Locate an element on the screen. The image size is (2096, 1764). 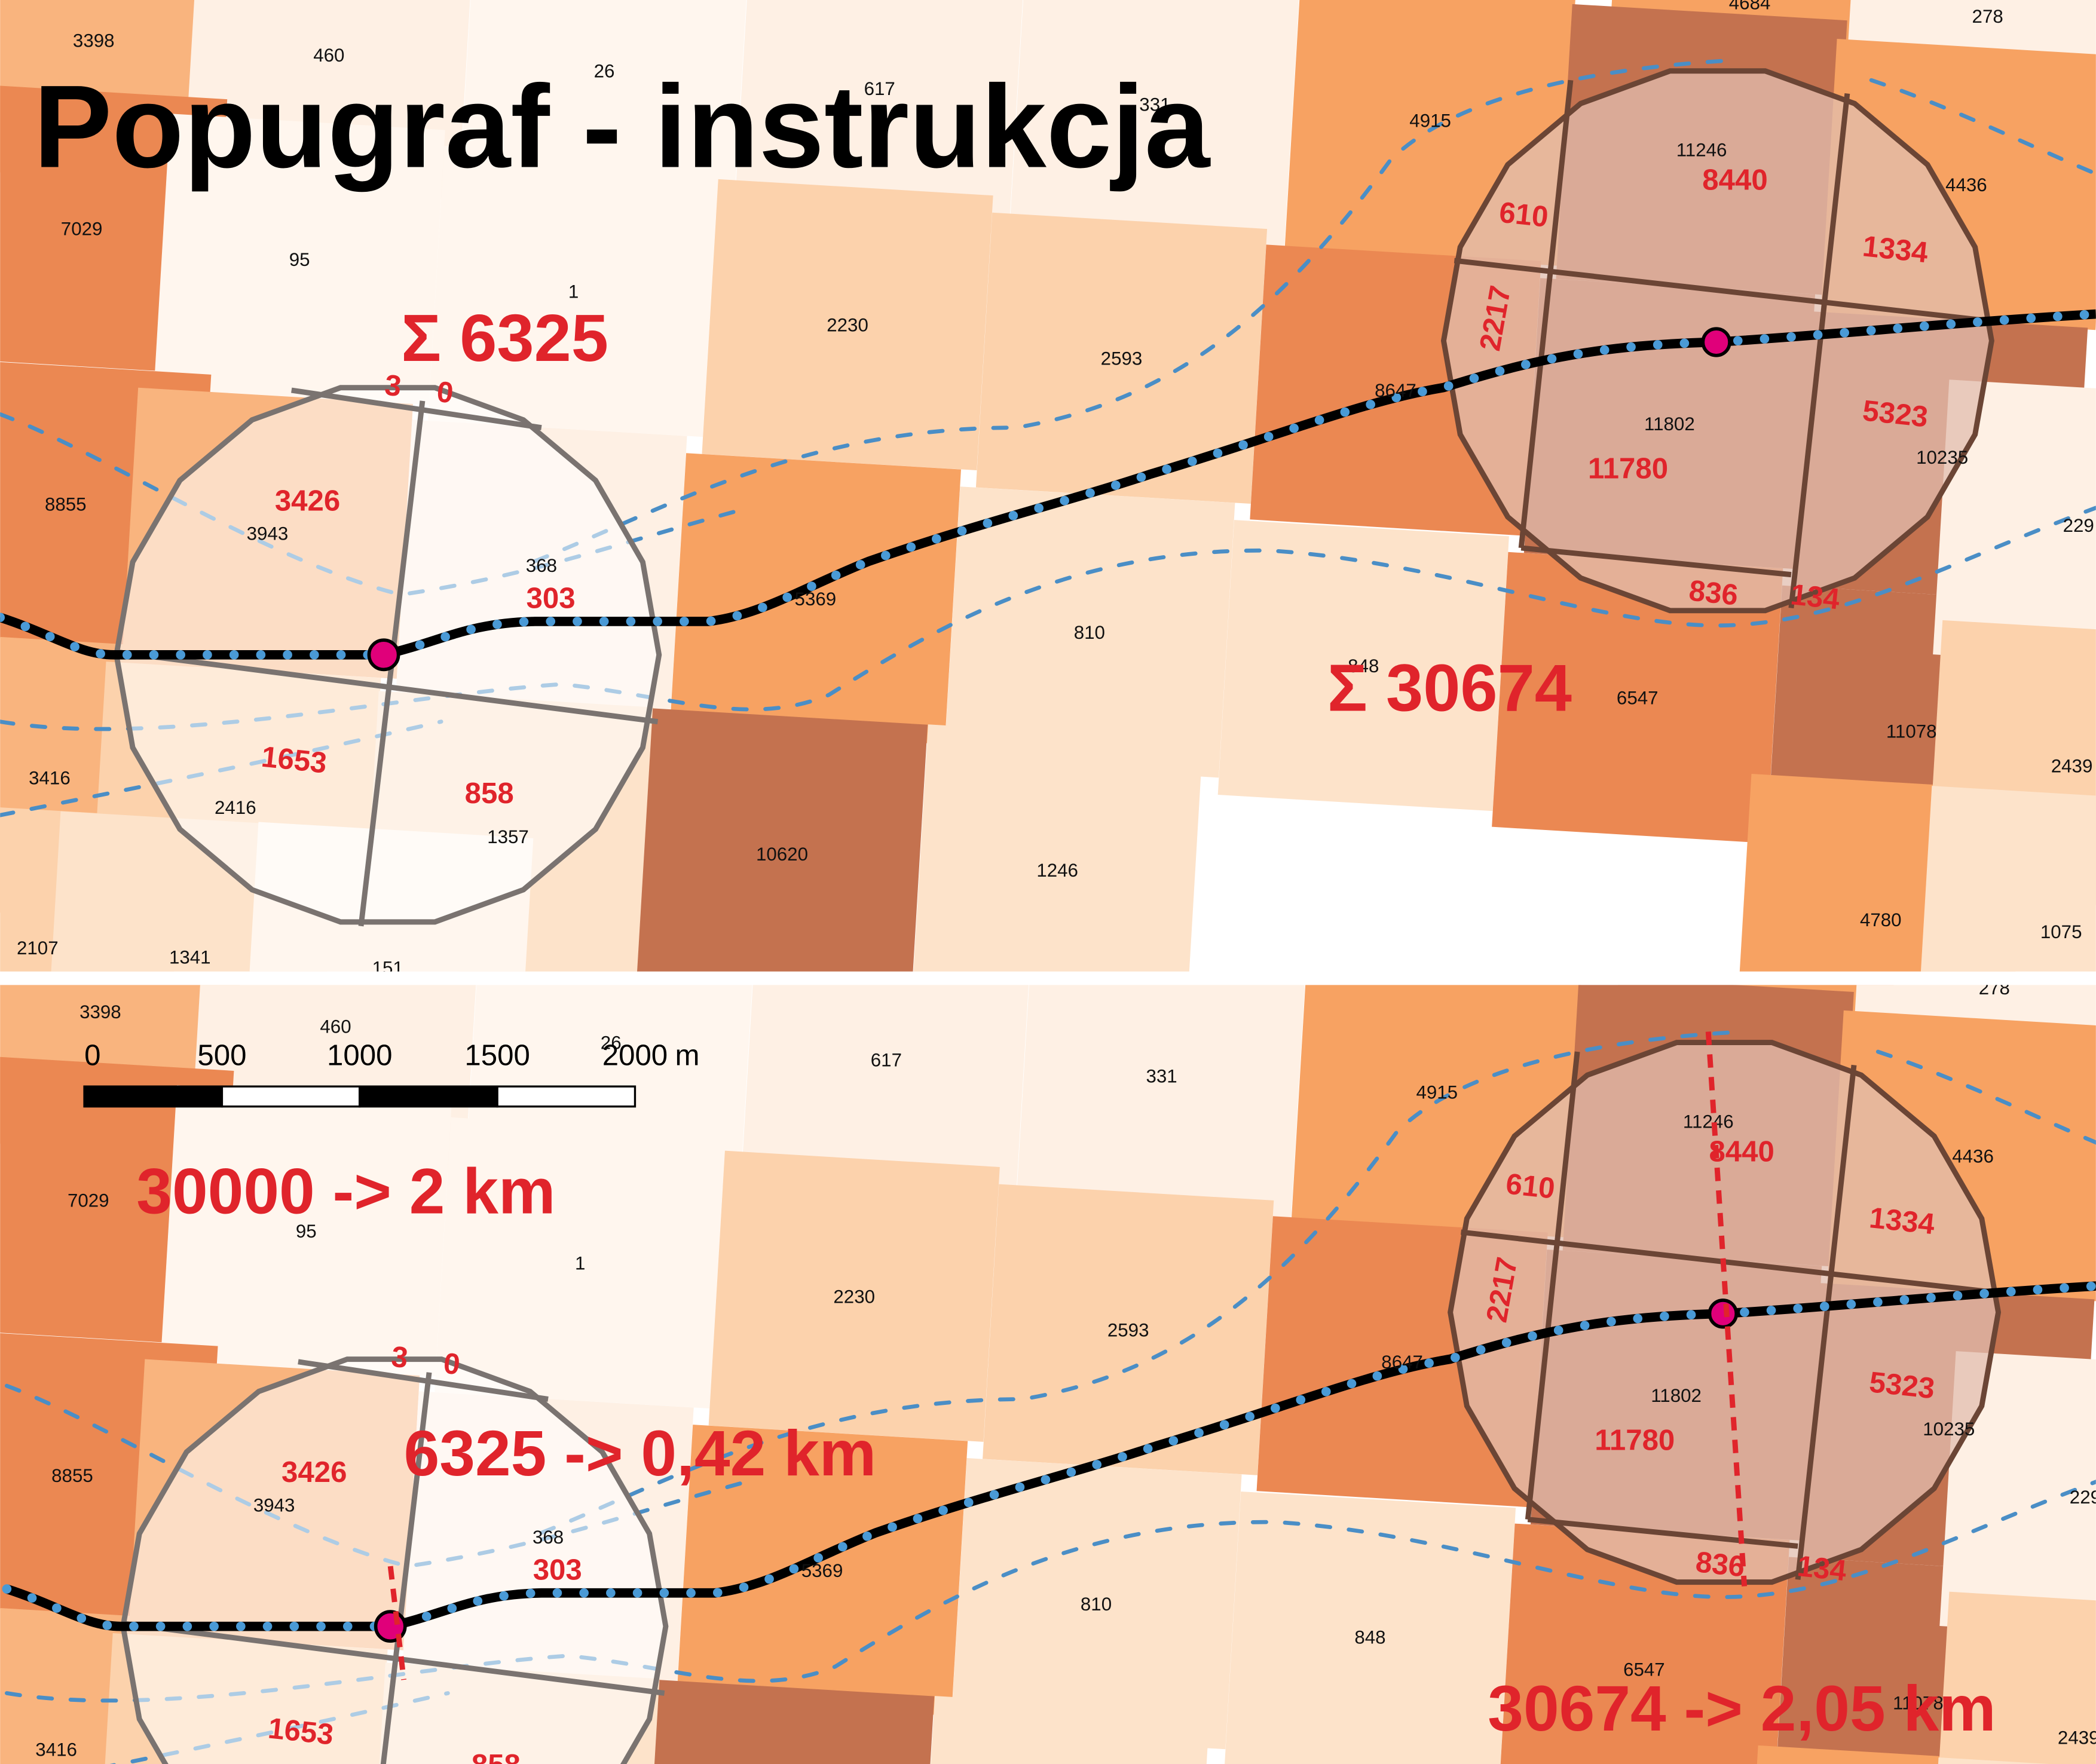
area-label: 134 is located at coordinates (1815, 596).